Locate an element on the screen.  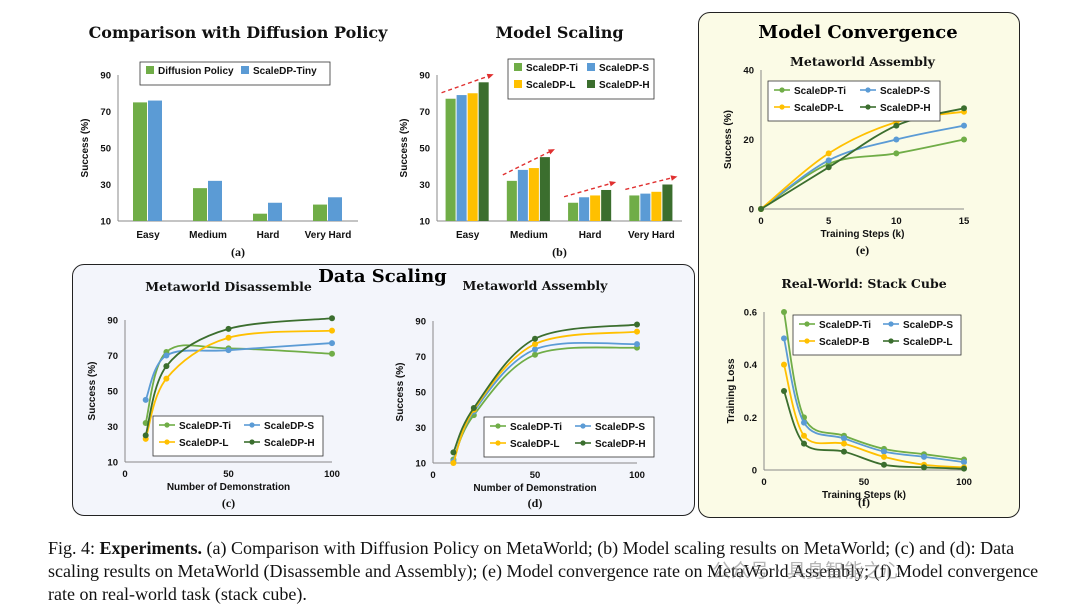
legend-label: ScaleDP-B is located at coordinates (844, 342).